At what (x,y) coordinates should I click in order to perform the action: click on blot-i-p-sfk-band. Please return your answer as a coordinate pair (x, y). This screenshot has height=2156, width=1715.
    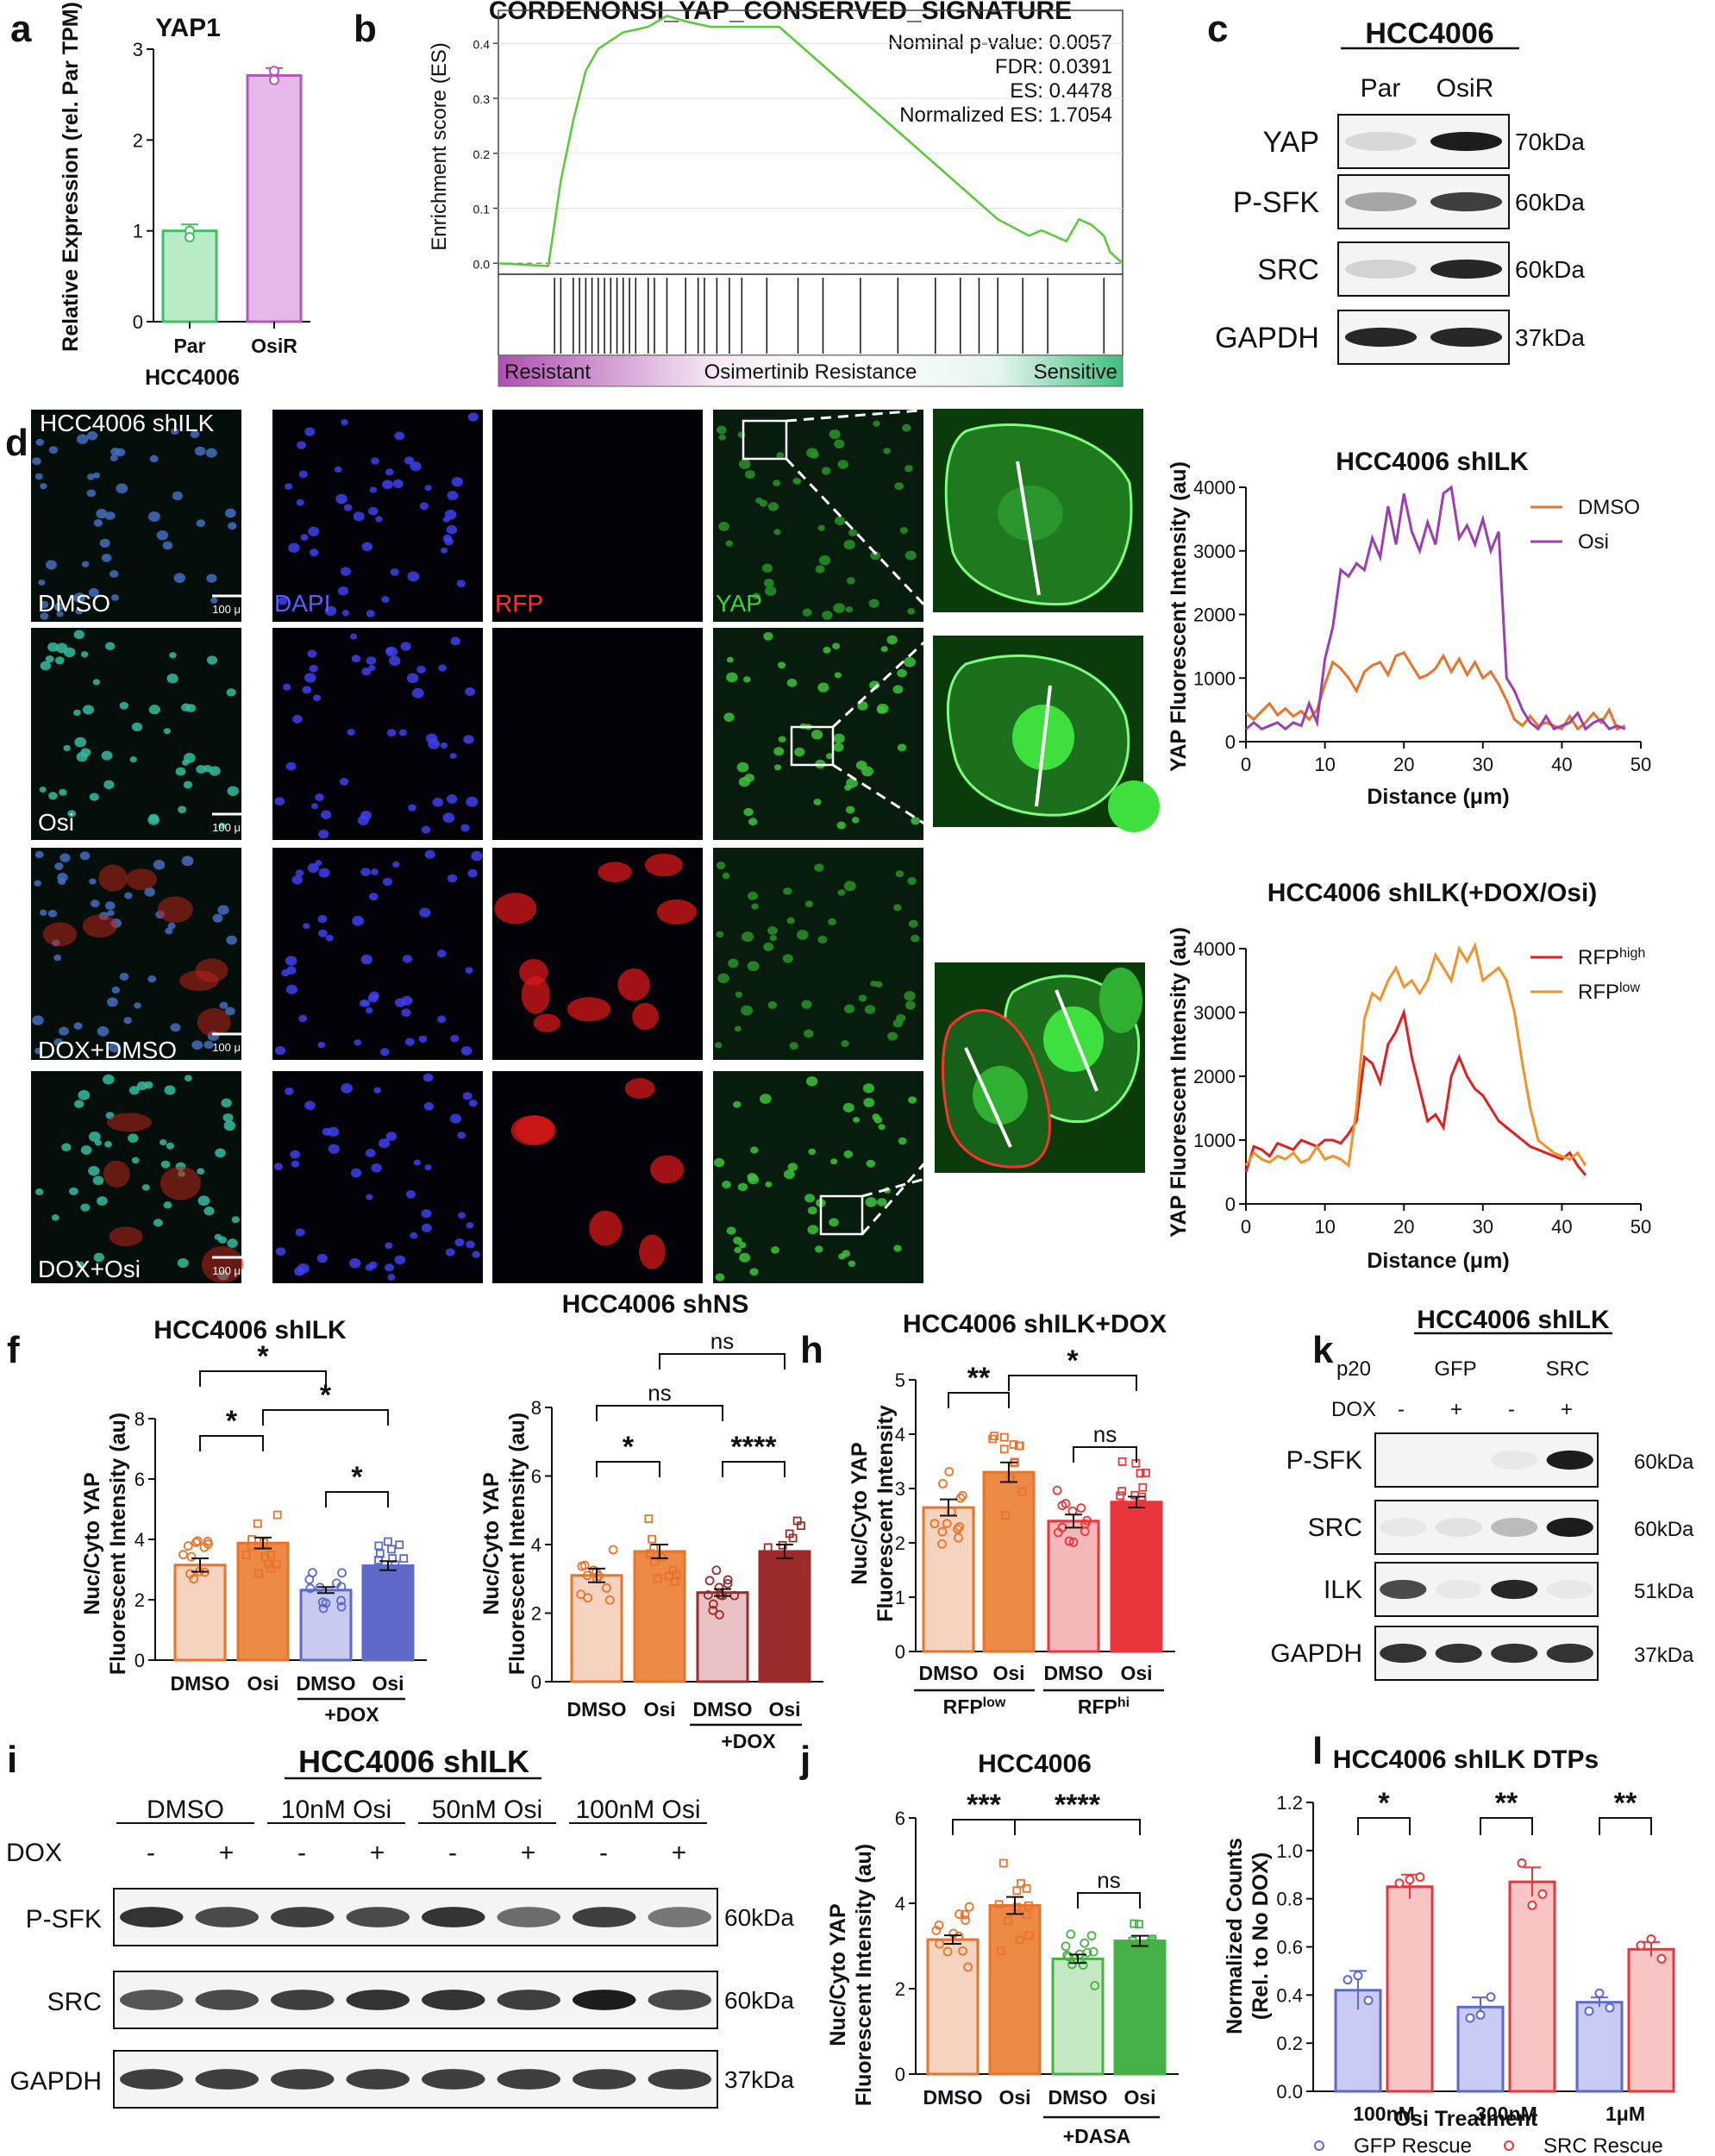
    Looking at the image, I should click on (454, 1917).